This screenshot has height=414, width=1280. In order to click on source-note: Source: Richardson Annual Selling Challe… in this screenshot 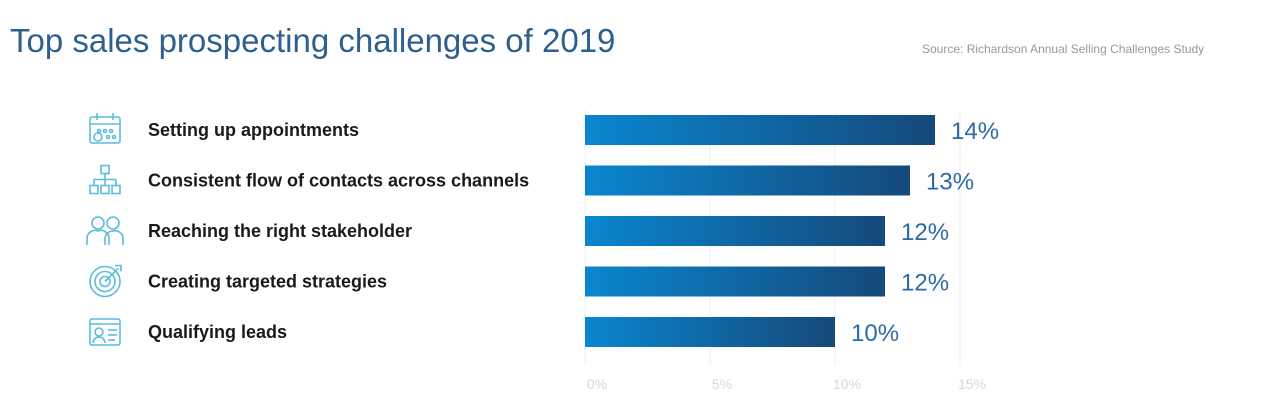, I will do `click(1063, 49)`.